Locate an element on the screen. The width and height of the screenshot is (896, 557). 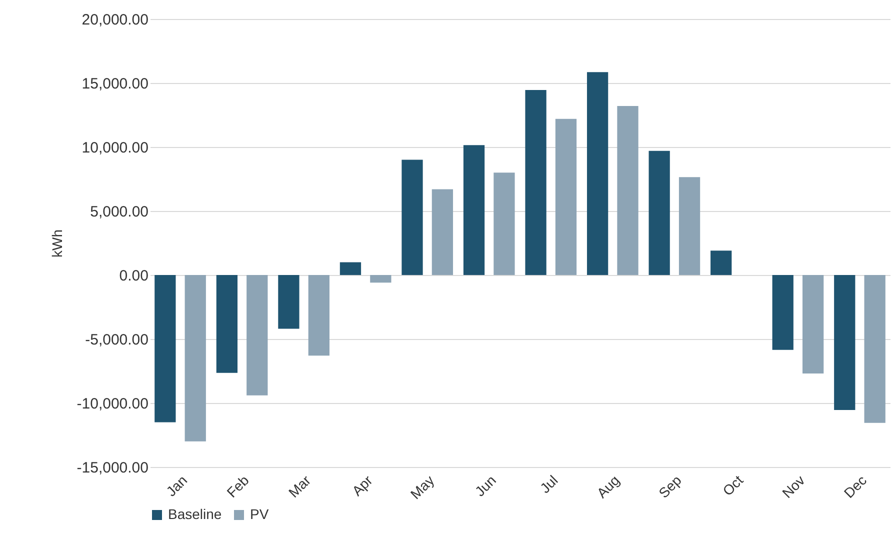
y-tick-label: 15,000.00 is located at coordinates (115, 84).